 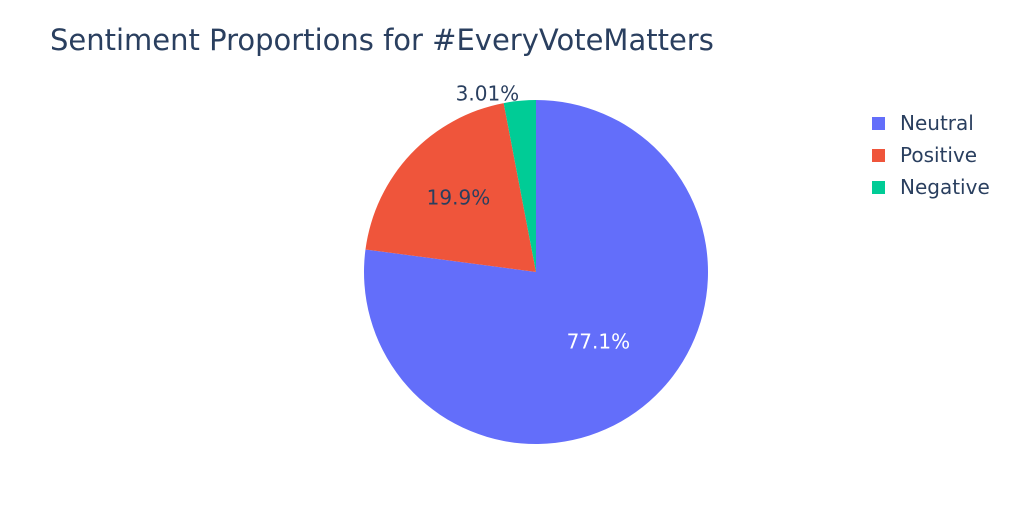 I want to click on legend-item-positive: Positive, so click(x=931, y=155).